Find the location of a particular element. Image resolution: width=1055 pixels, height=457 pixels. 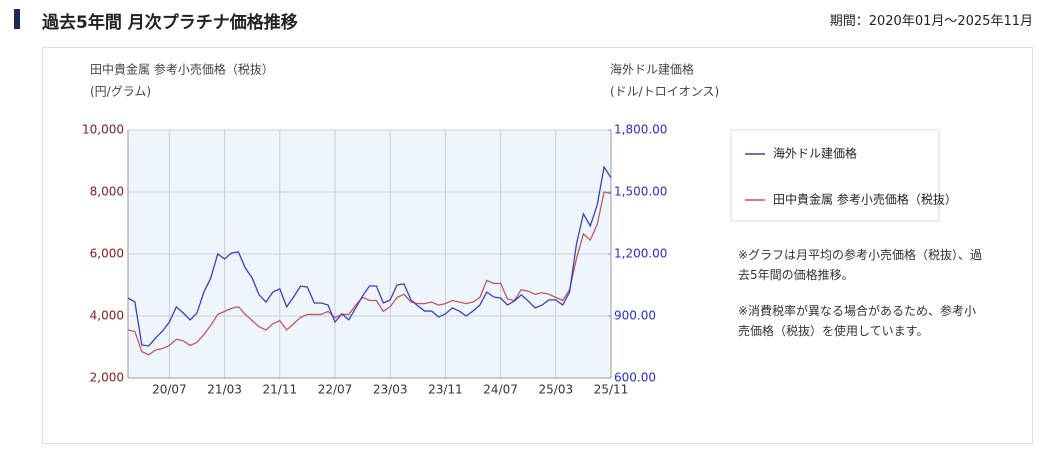

y2-tick-label: 1,200.00 is located at coordinates (640, 254).